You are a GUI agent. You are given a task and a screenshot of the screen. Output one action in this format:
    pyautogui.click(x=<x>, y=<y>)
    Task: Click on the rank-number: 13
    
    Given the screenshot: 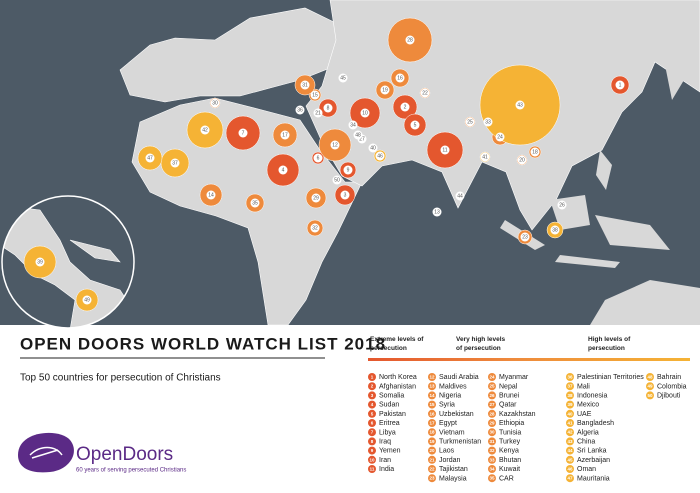 What is the action you would take?
    pyautogui.click(x=432, y=386)
    